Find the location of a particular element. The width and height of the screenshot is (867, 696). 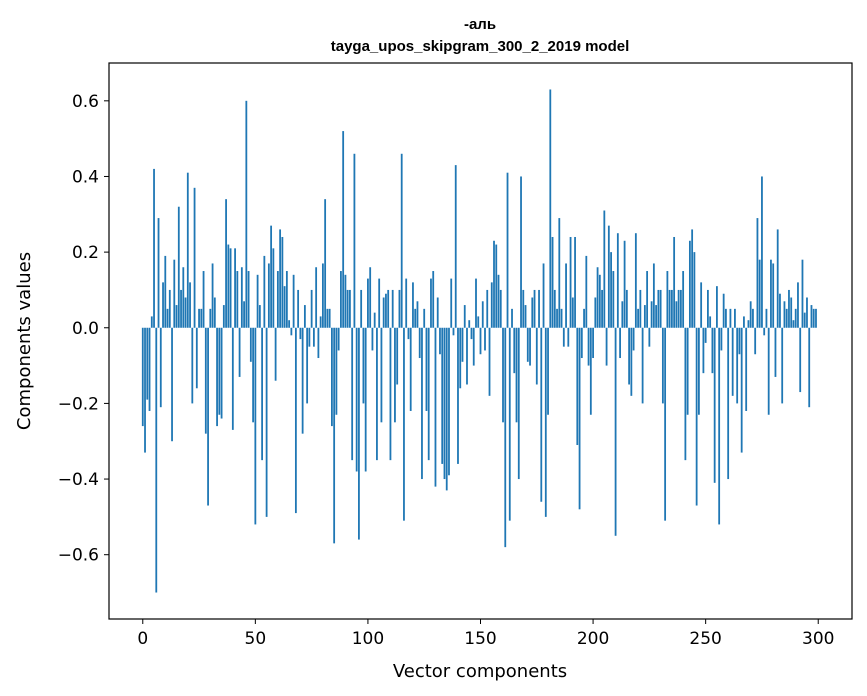

x-tick-label: 0 is located at coordinates (142, 639).